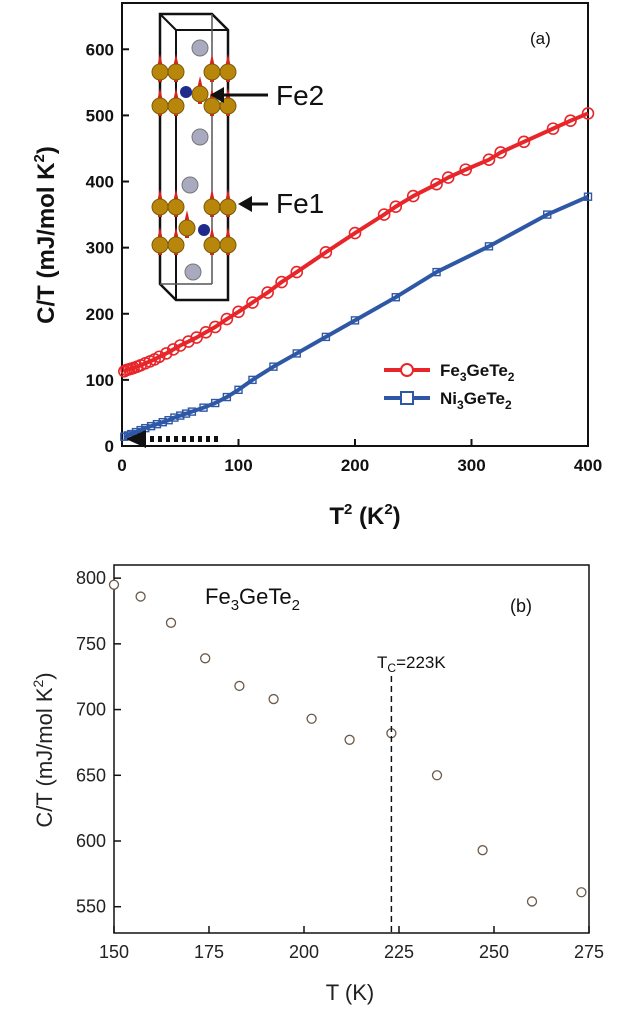  What do you see at coordinates (168, 22) in the screenshot?
I see `unit-cell-edge` at bounding box center [168, 22].